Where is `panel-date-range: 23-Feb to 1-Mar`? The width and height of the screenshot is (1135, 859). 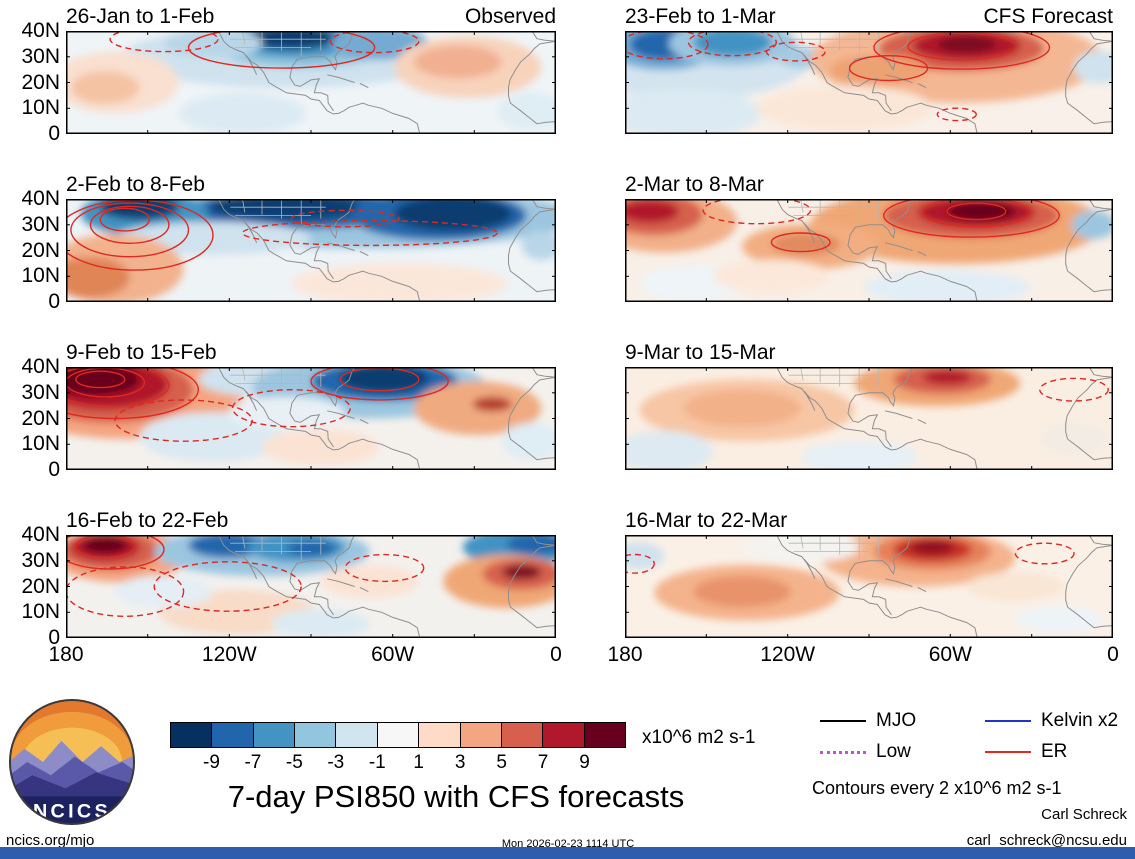 panel-date-range: 23-Feb to 1-Mar is located at coordinates (700, 16).